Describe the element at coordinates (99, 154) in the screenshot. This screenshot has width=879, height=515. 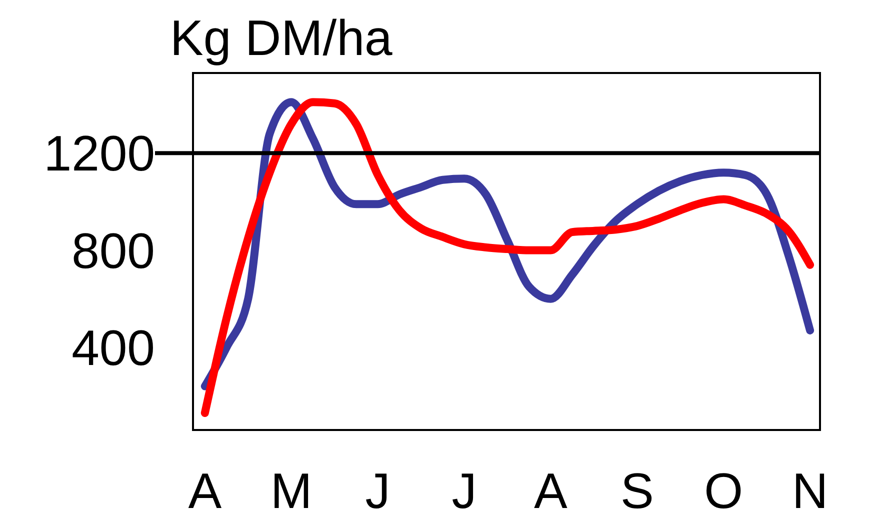
I see `y-tick-label: 1200` at that location.